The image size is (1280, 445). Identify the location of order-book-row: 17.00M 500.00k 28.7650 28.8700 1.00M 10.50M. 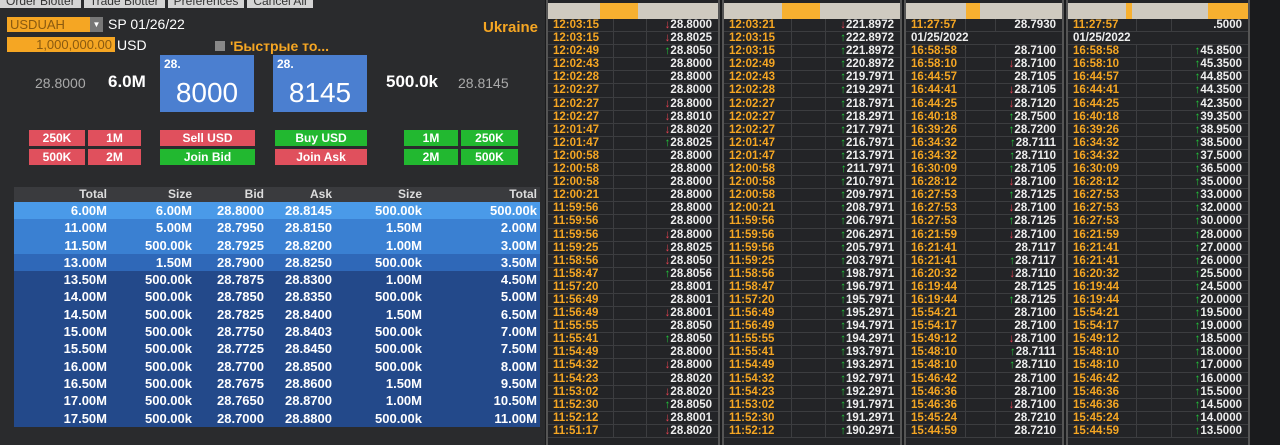
(277, 401).